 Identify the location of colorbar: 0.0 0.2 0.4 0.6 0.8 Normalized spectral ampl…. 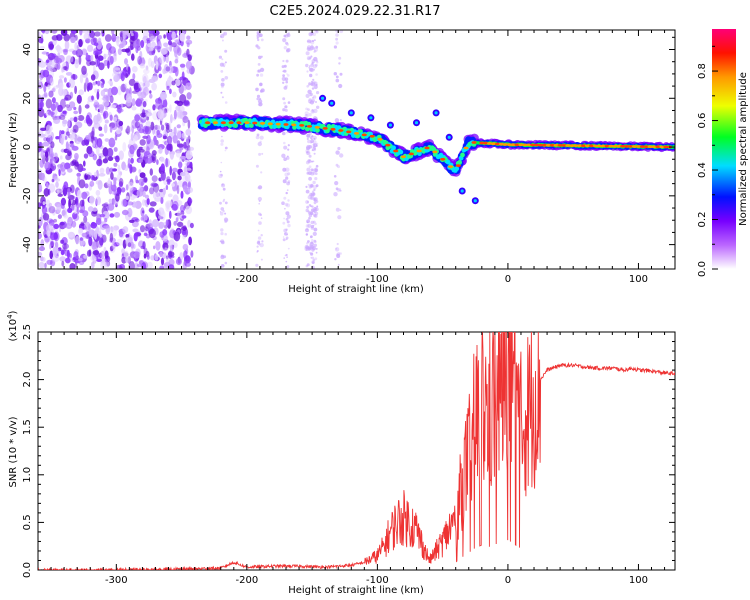
(723, 153).